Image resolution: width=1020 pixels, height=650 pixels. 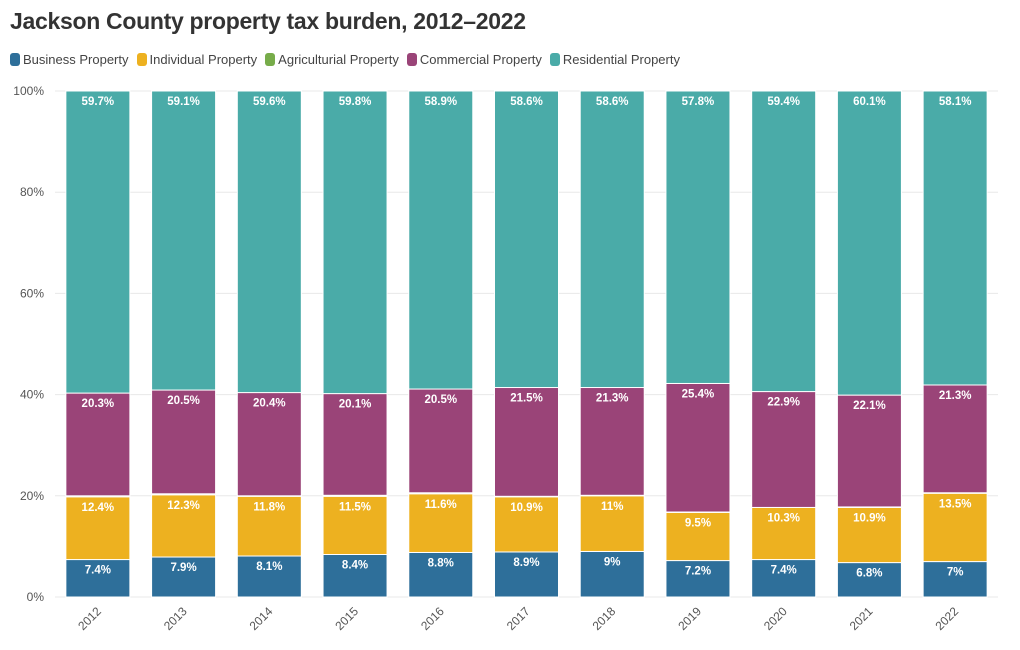 What do you see at coordinates (355, 507) in the screenshot?
I see `data-label: 11.5%` at bounding box center [355, 507].